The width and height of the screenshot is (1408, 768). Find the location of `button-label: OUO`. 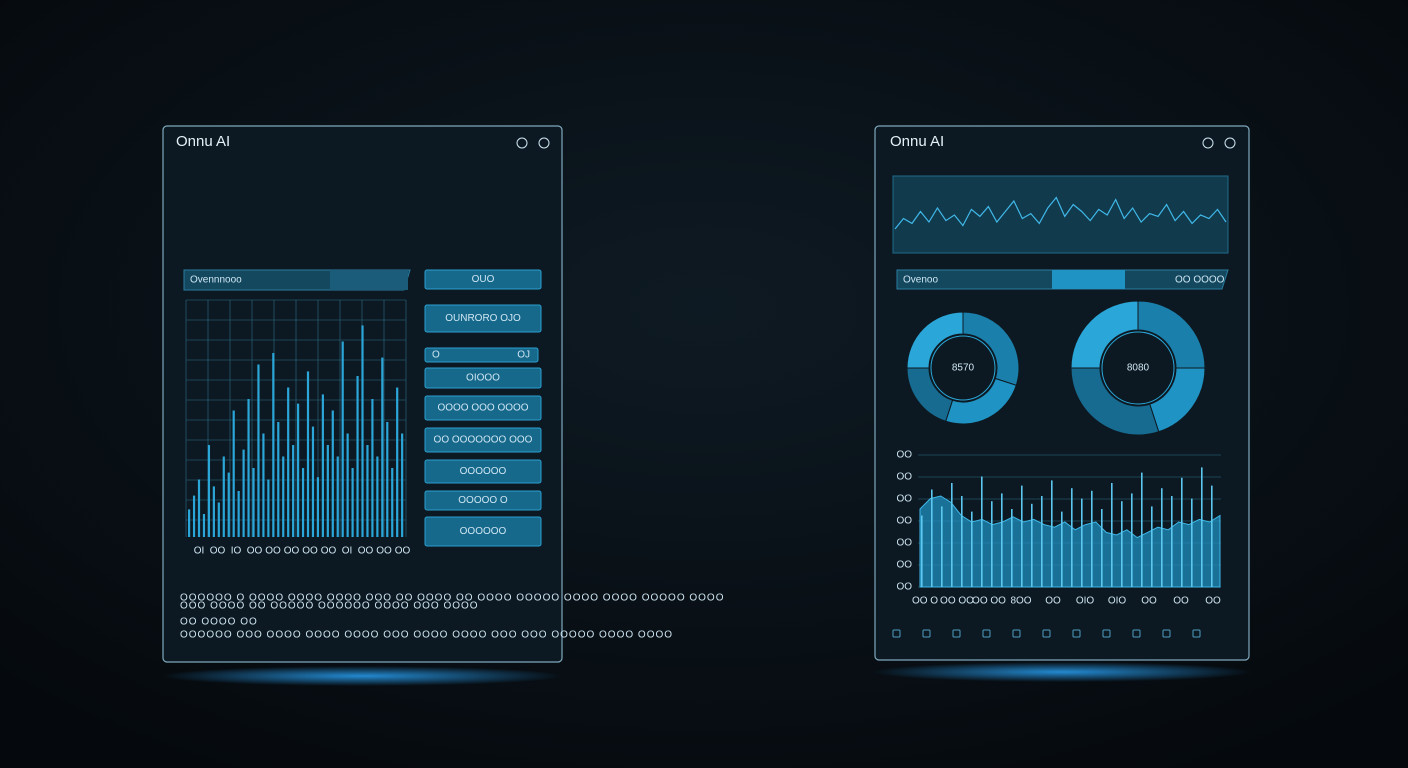

button-label: OUO is located at coordinates (483, 279).